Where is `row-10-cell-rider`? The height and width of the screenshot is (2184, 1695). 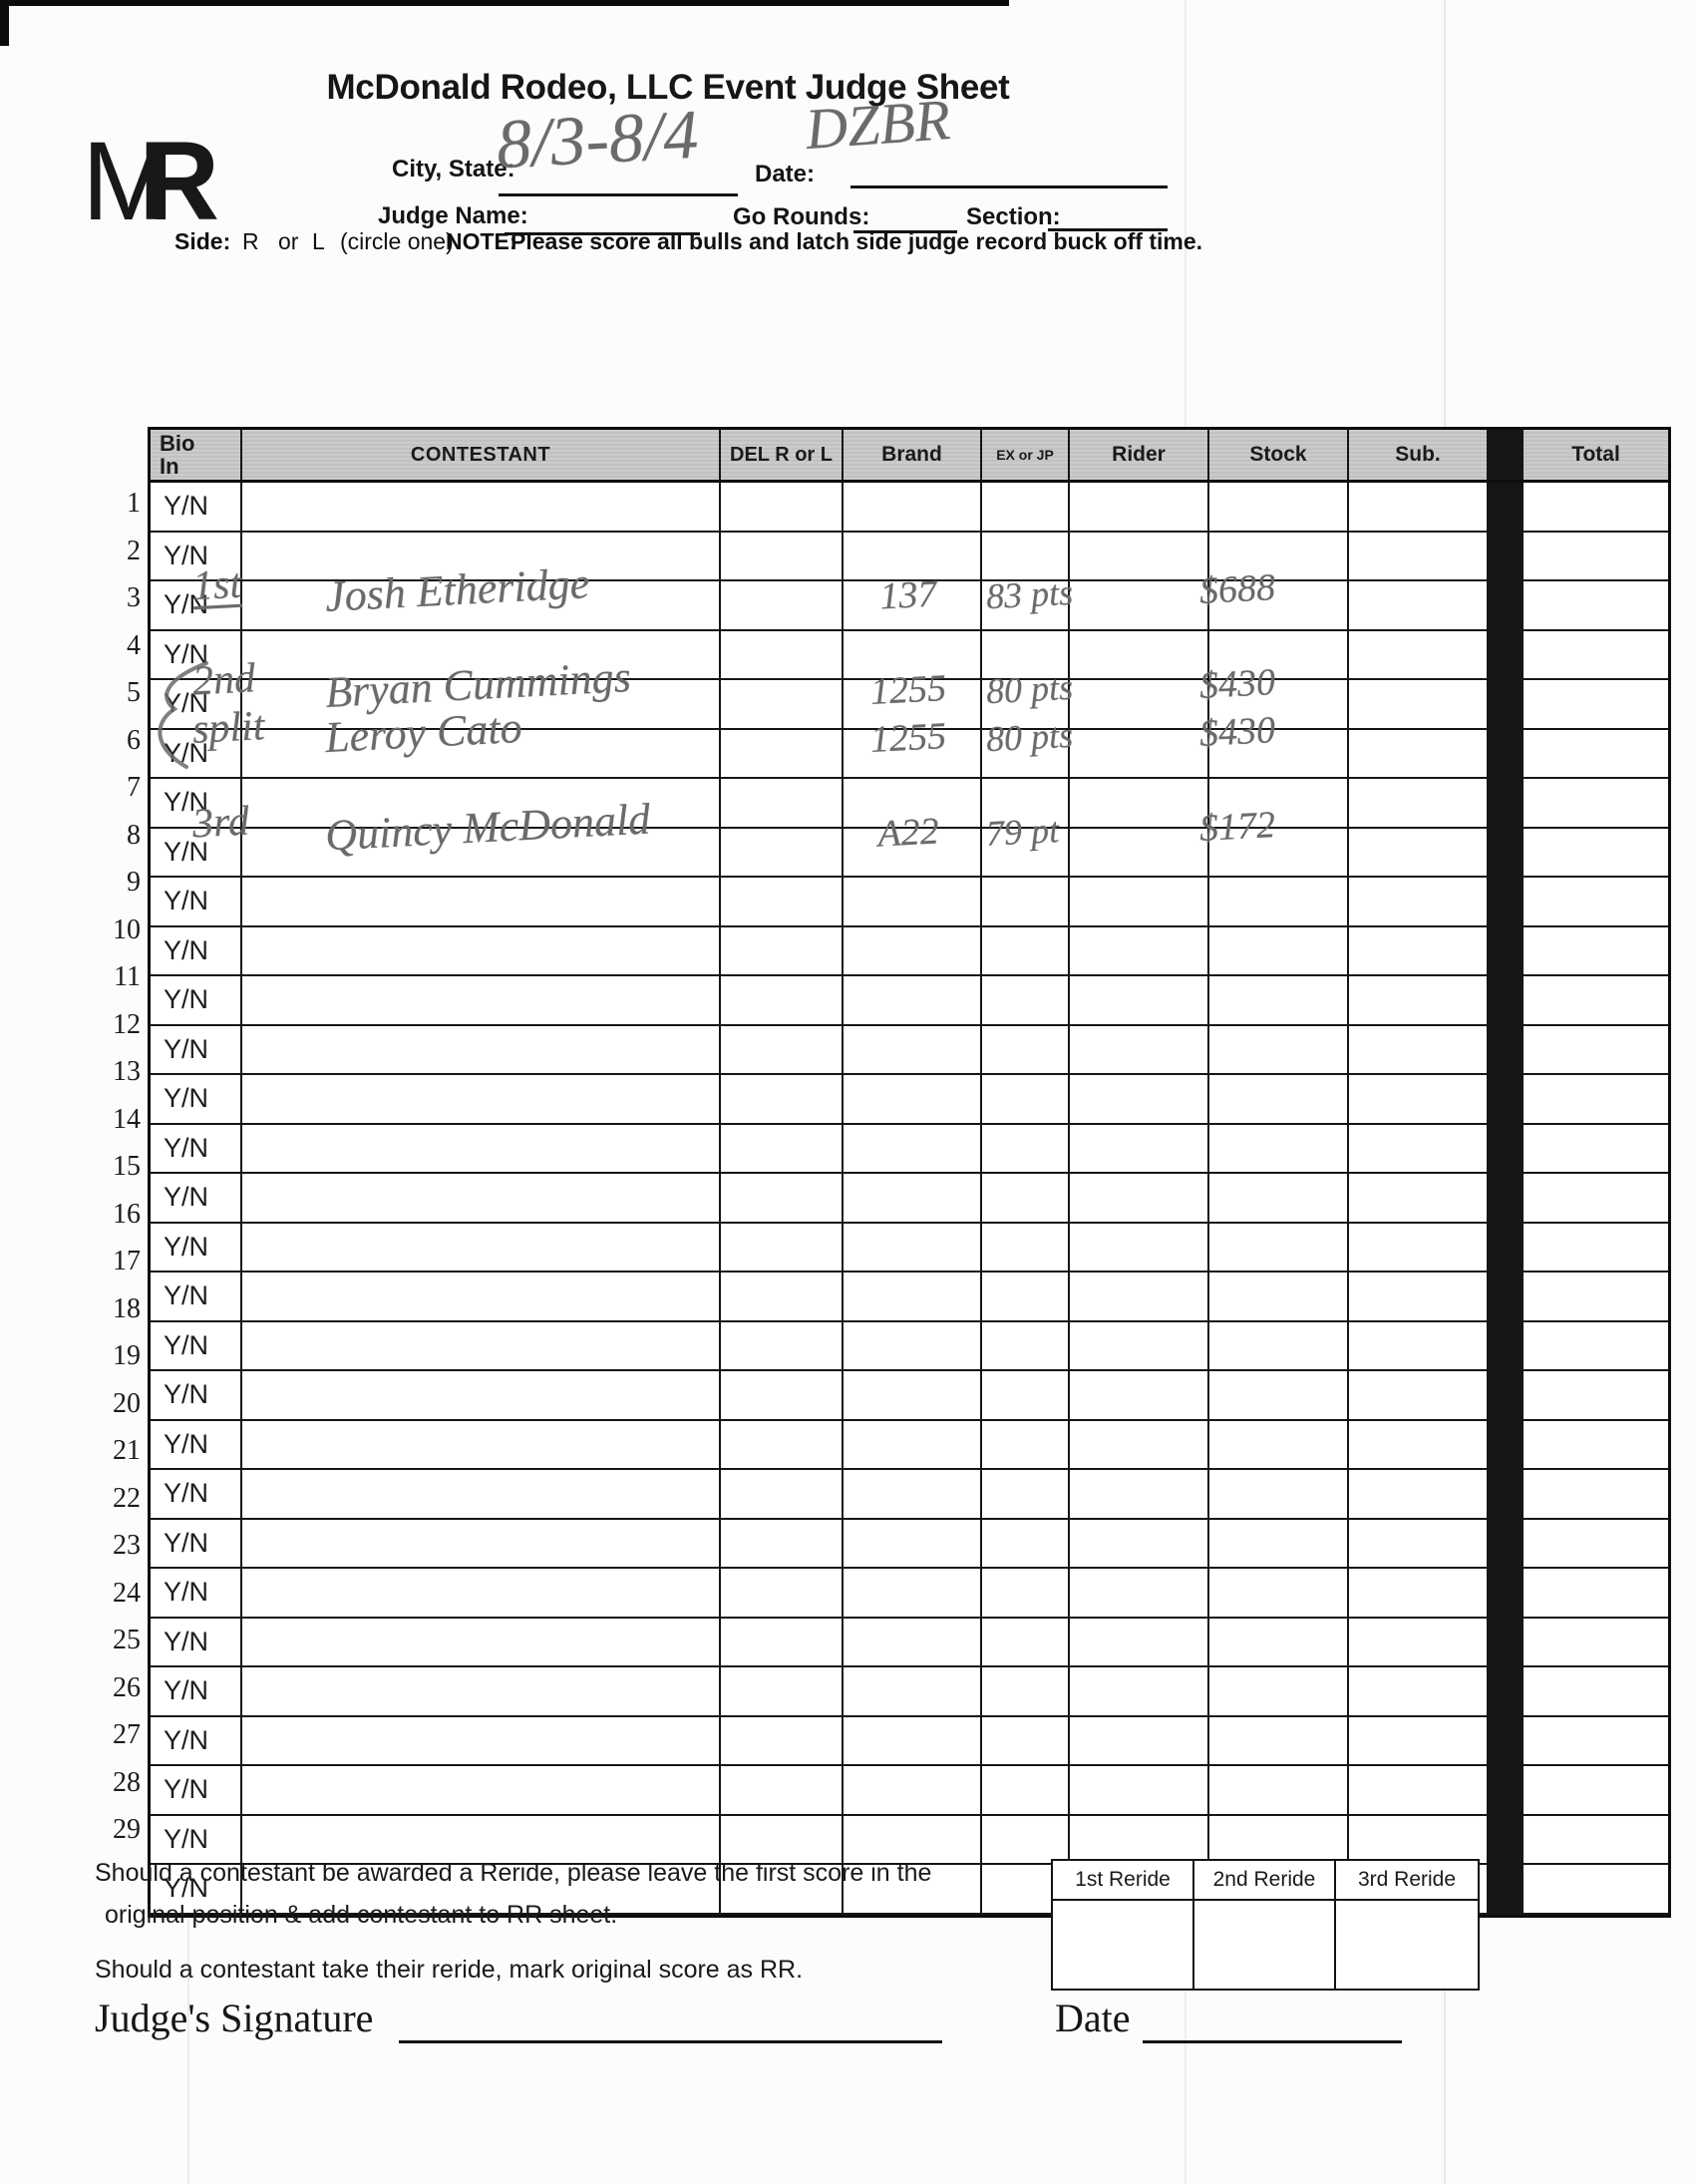 row-10-cell-rider is located at coordinates (1139, 950).